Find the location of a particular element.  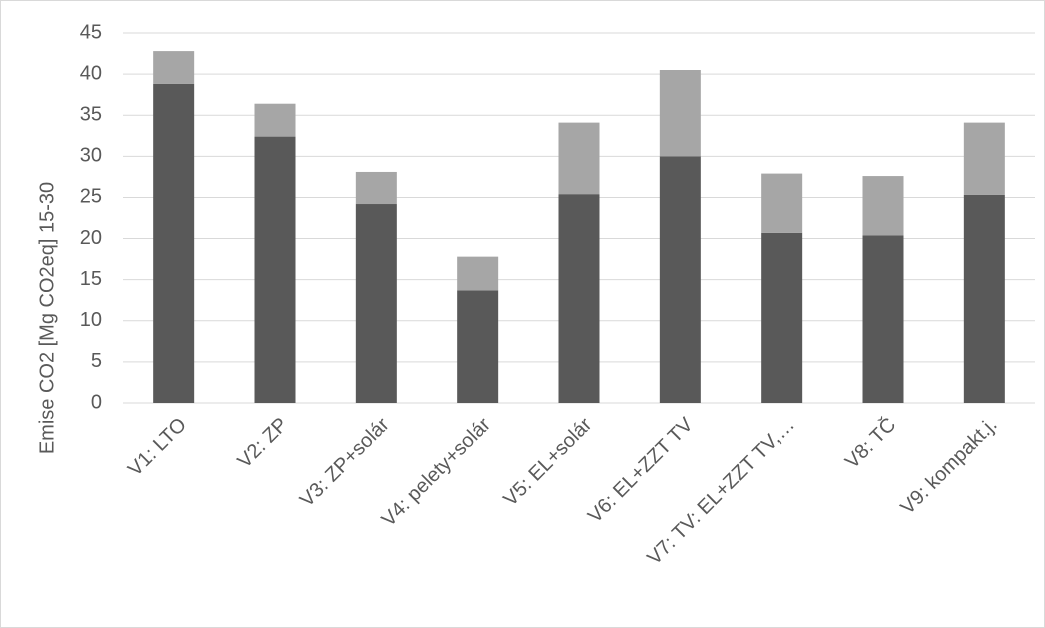

y-tick-label: 30 is located at coordinates (91, 156).